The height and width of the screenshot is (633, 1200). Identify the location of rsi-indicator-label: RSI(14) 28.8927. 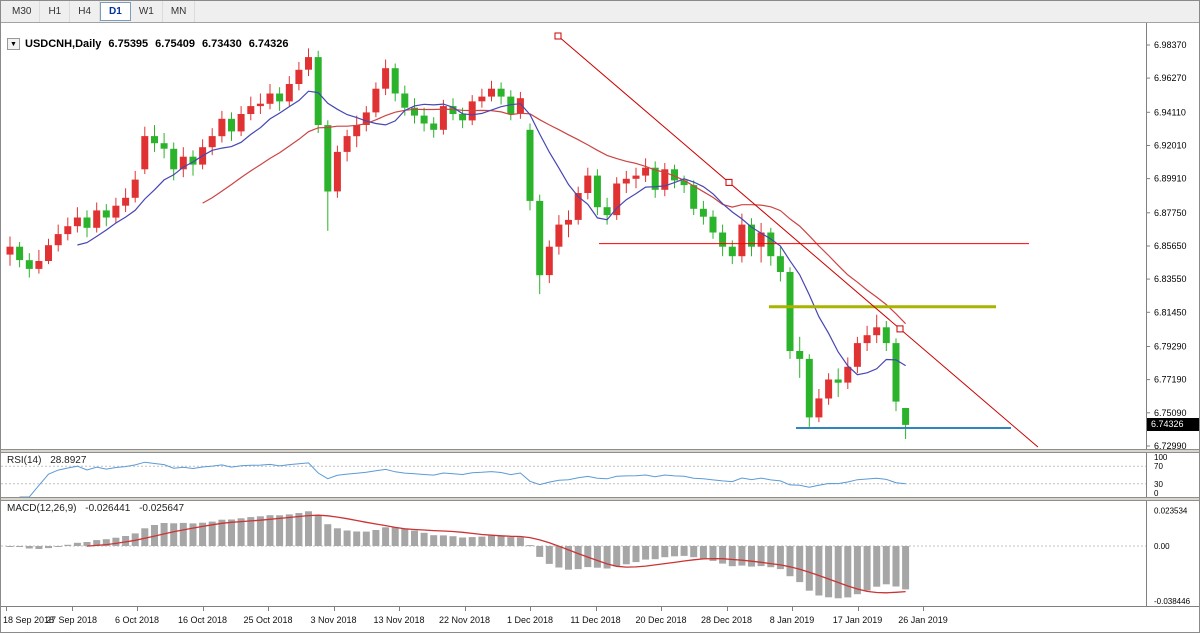
(46, 460).